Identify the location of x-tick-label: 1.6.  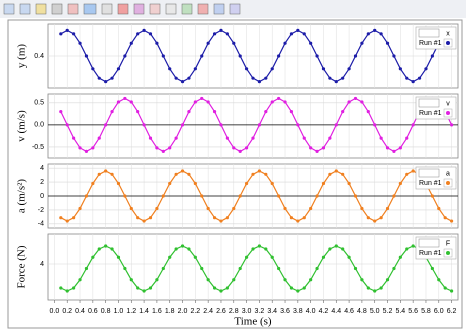
(157, 311).